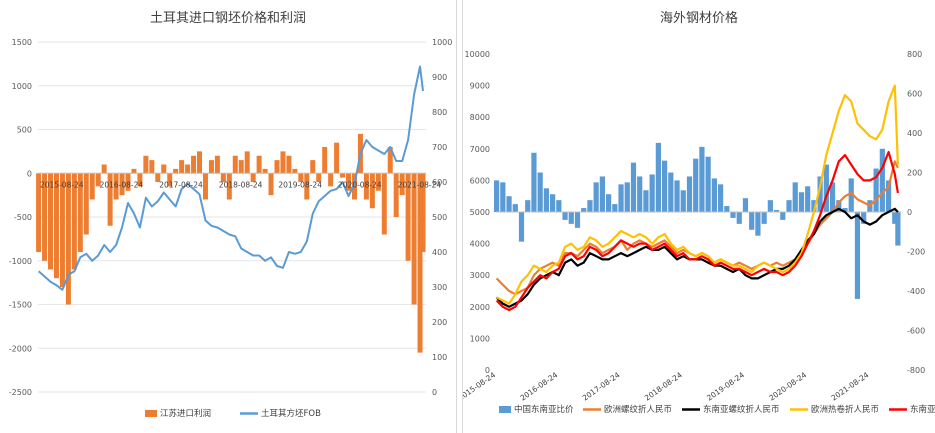 This screenshot has height=433, width=935. What do you see at coordinates (20, 392) in the screenshot?
I see `y-left-tick-label: -2500` at bounding box center [20, 392].